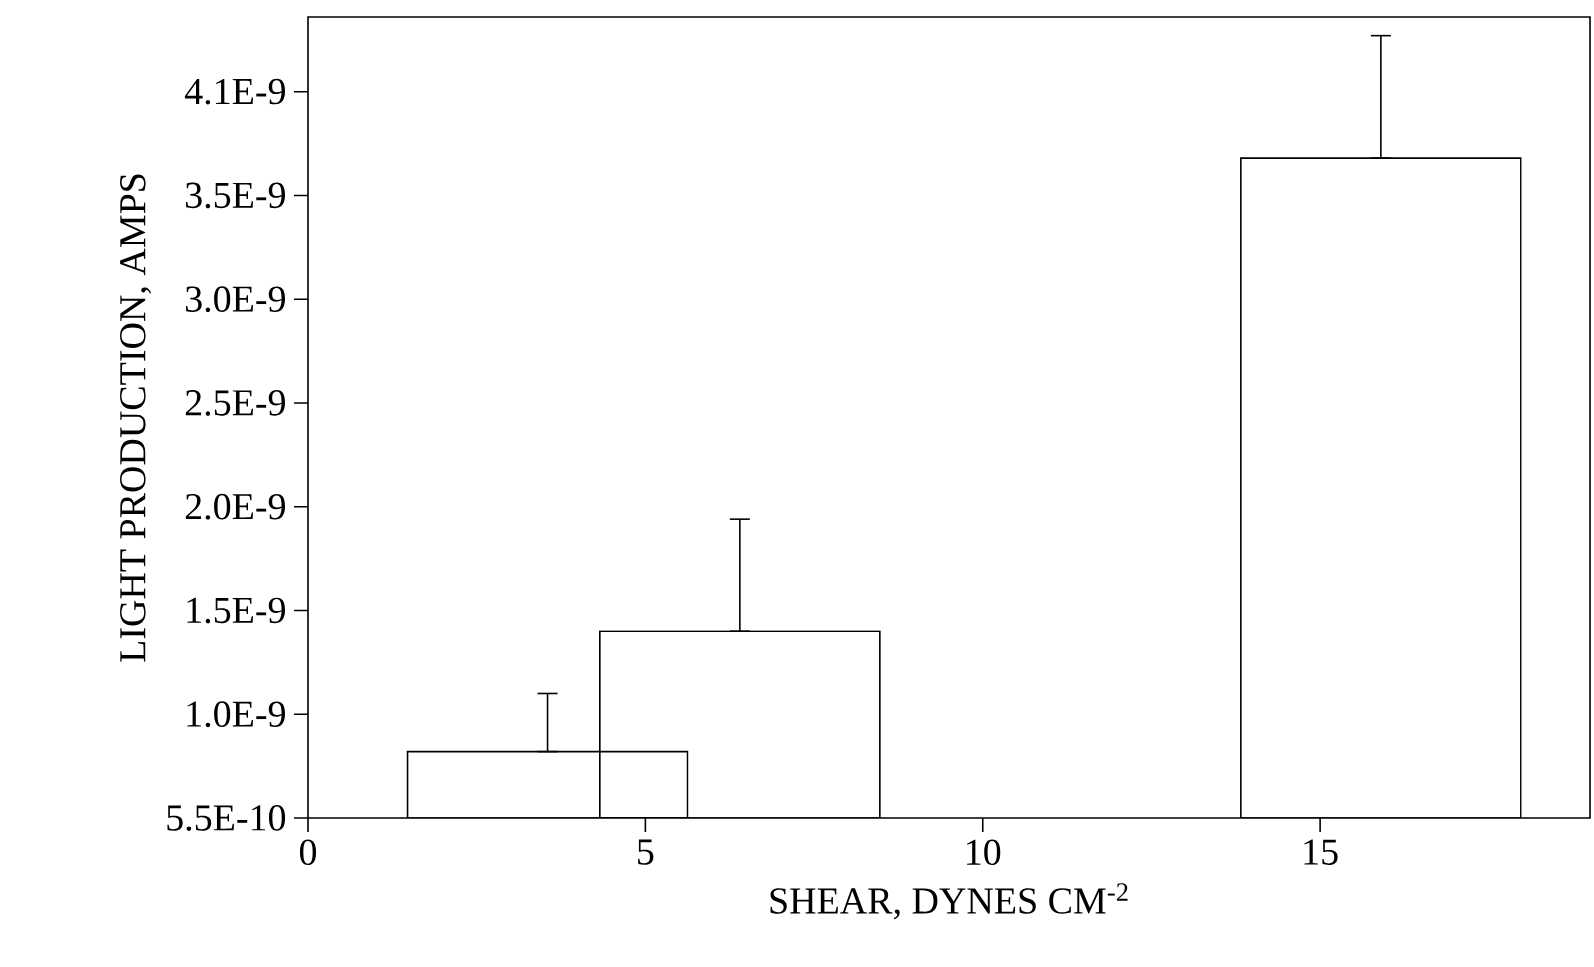 This screenshot has height=967, width=1594. What do you see at coordinates (235, 506) in the screenshot?
I see `y-tick-label: 2.0E-9` at bounding box center [235, 506].